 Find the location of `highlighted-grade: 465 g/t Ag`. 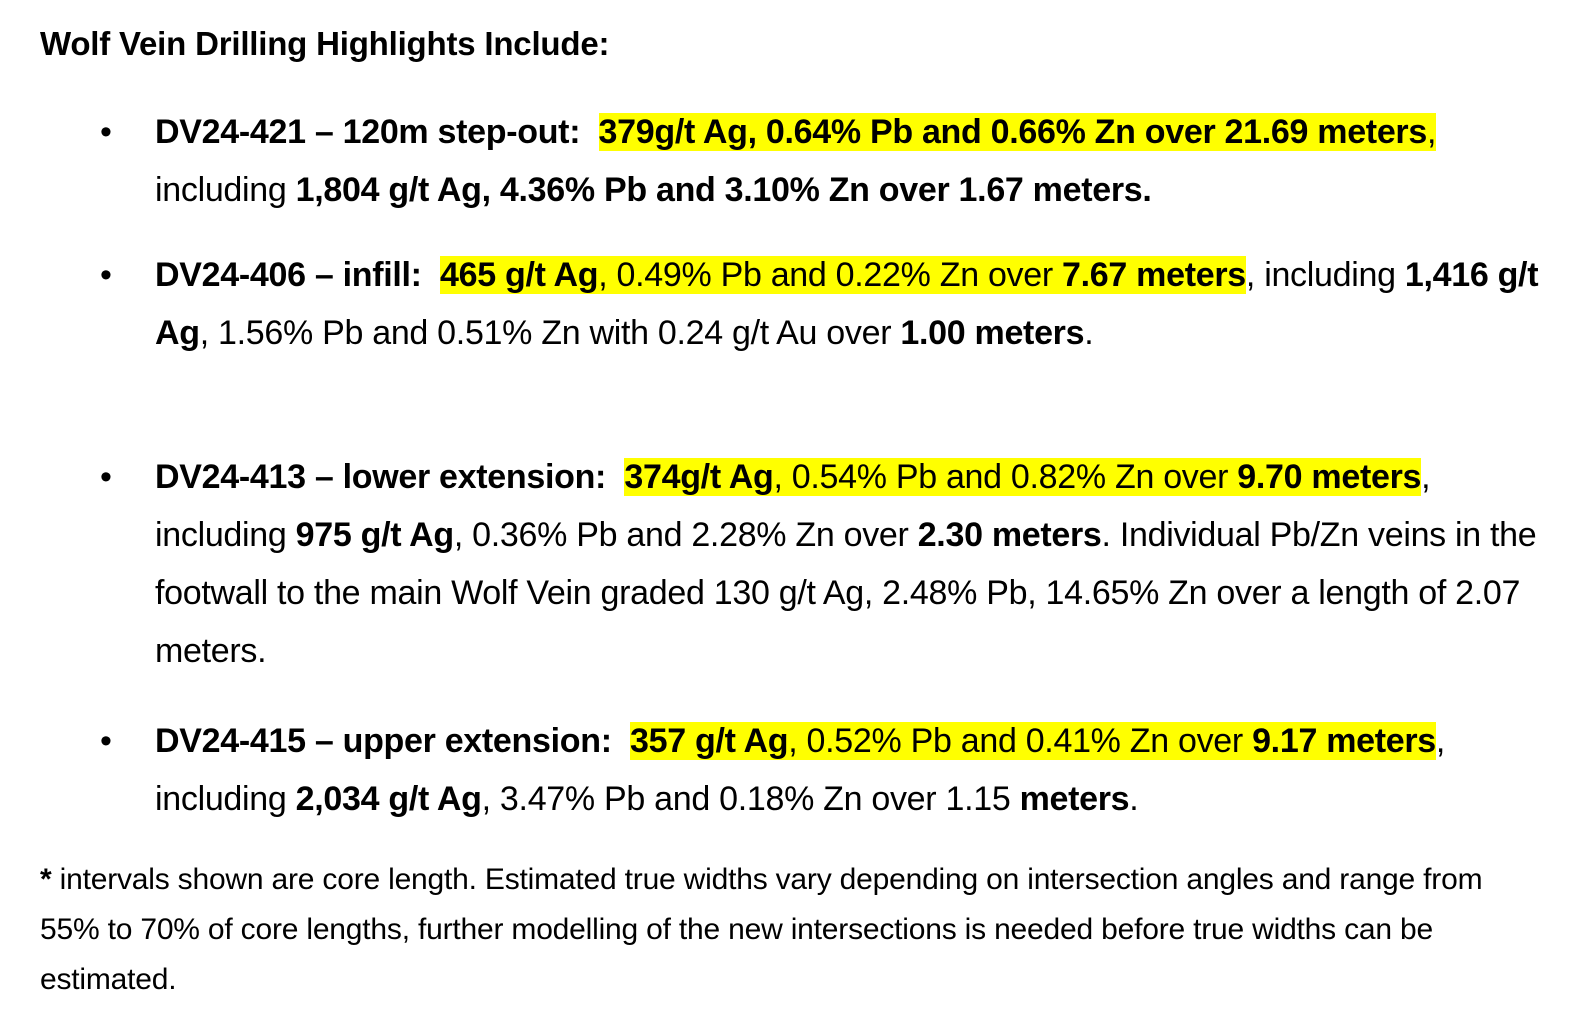

highlighted-grade: 465 g/t Ag is located at coordinates (519, 275).